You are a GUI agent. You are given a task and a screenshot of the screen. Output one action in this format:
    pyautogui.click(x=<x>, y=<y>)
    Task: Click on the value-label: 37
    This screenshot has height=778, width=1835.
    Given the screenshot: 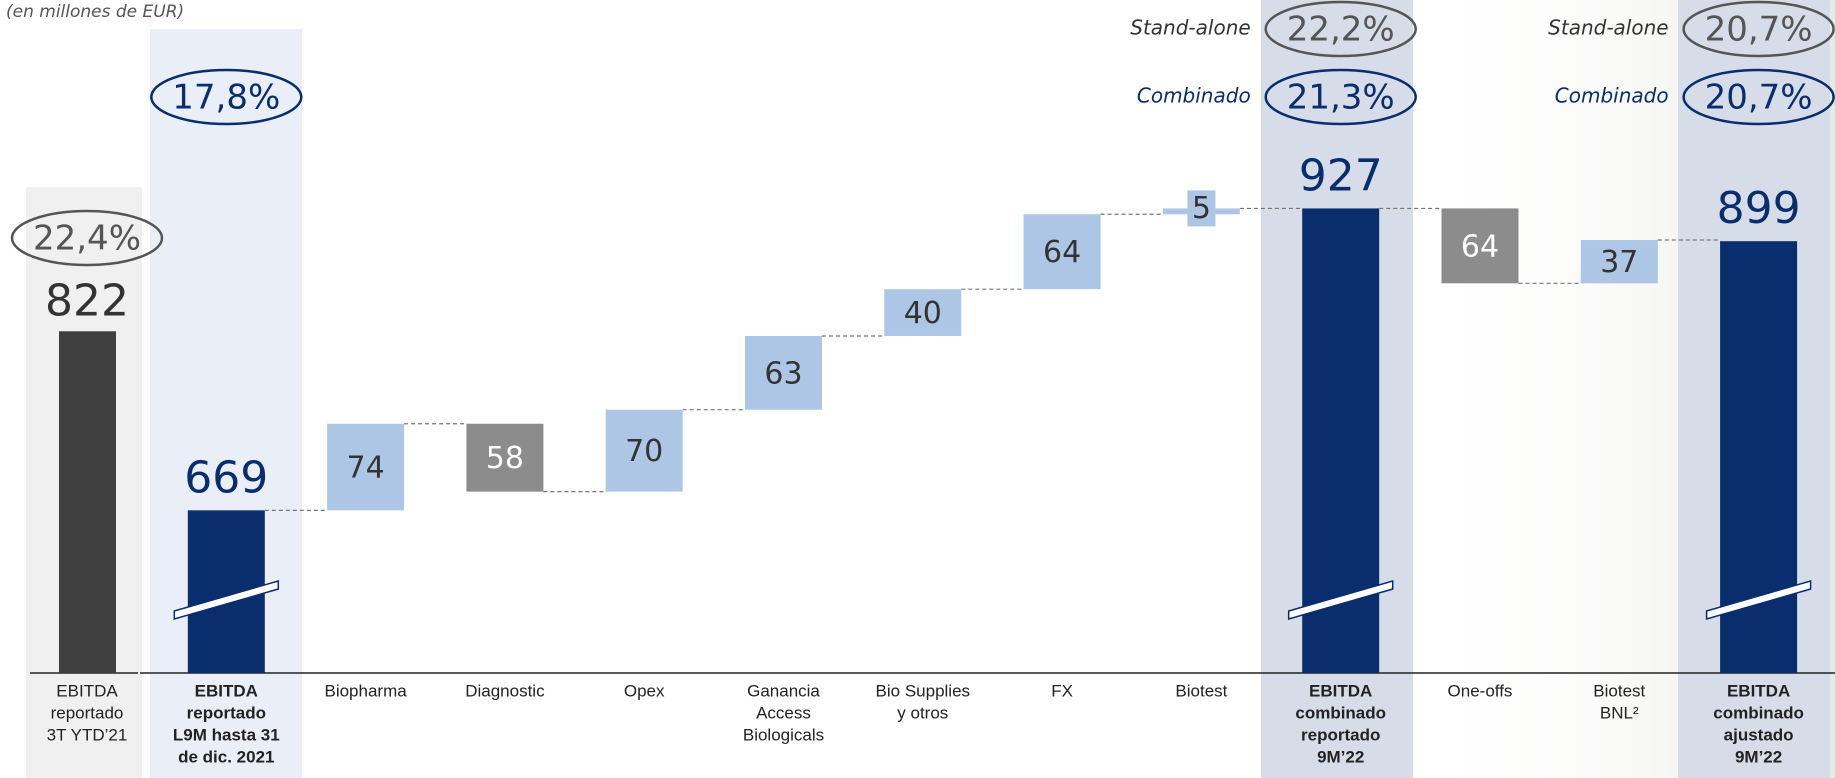 What is the action you would take?
    pyautogui.click(x=1619, y=262)
    